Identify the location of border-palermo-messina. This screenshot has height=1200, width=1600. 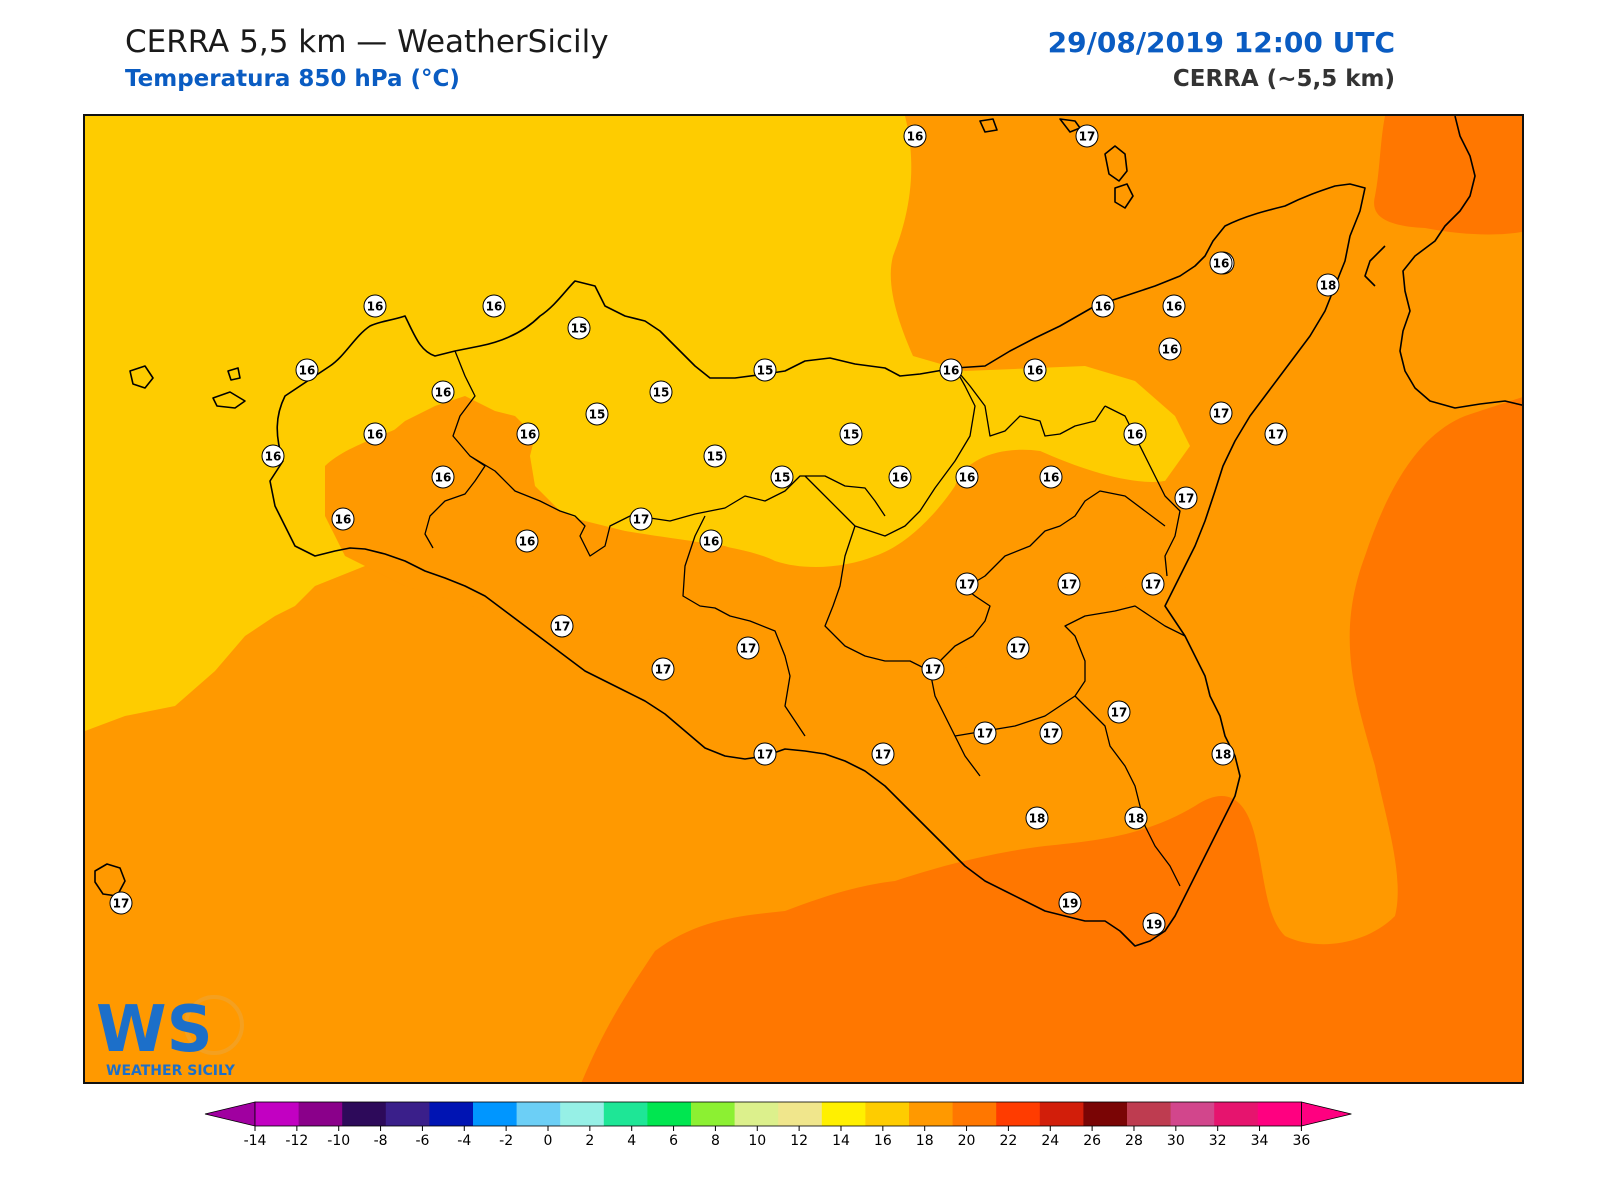
(1030, 402).